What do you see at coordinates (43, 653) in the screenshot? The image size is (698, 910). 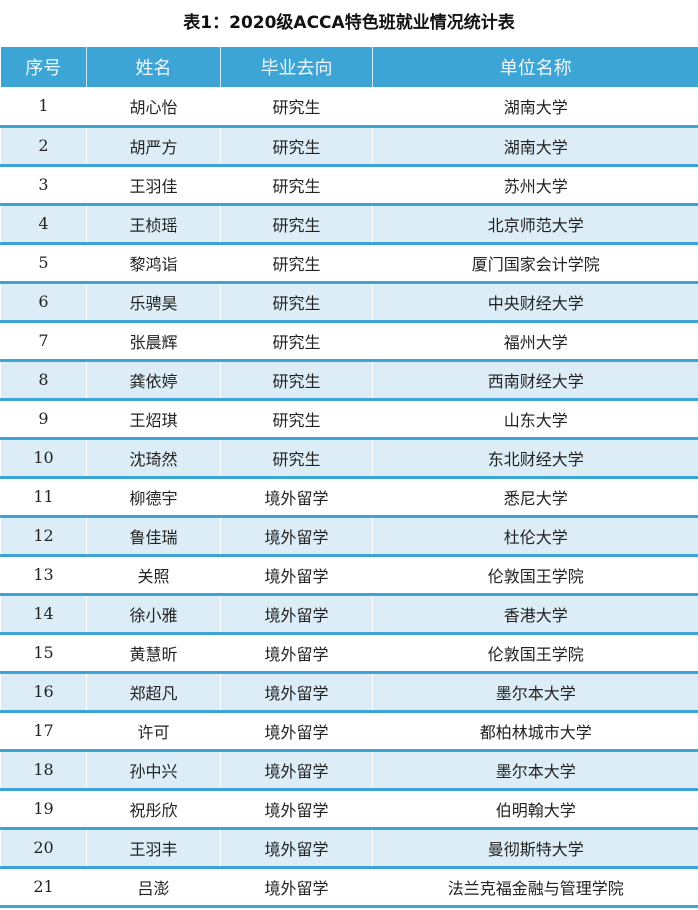 I see `cell-index: 15` at bounding box center [43, 653].